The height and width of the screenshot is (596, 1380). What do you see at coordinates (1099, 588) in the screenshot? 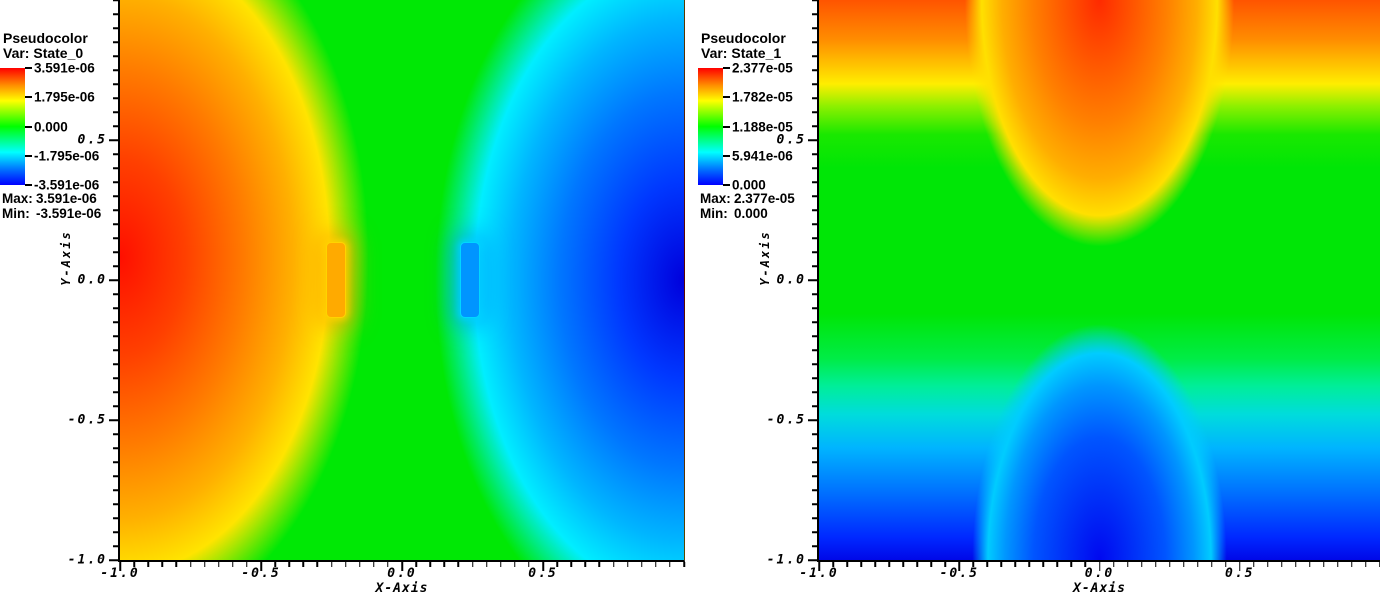
I see `x-axis-title: X-Axis` at bounding box center [1099, 588].